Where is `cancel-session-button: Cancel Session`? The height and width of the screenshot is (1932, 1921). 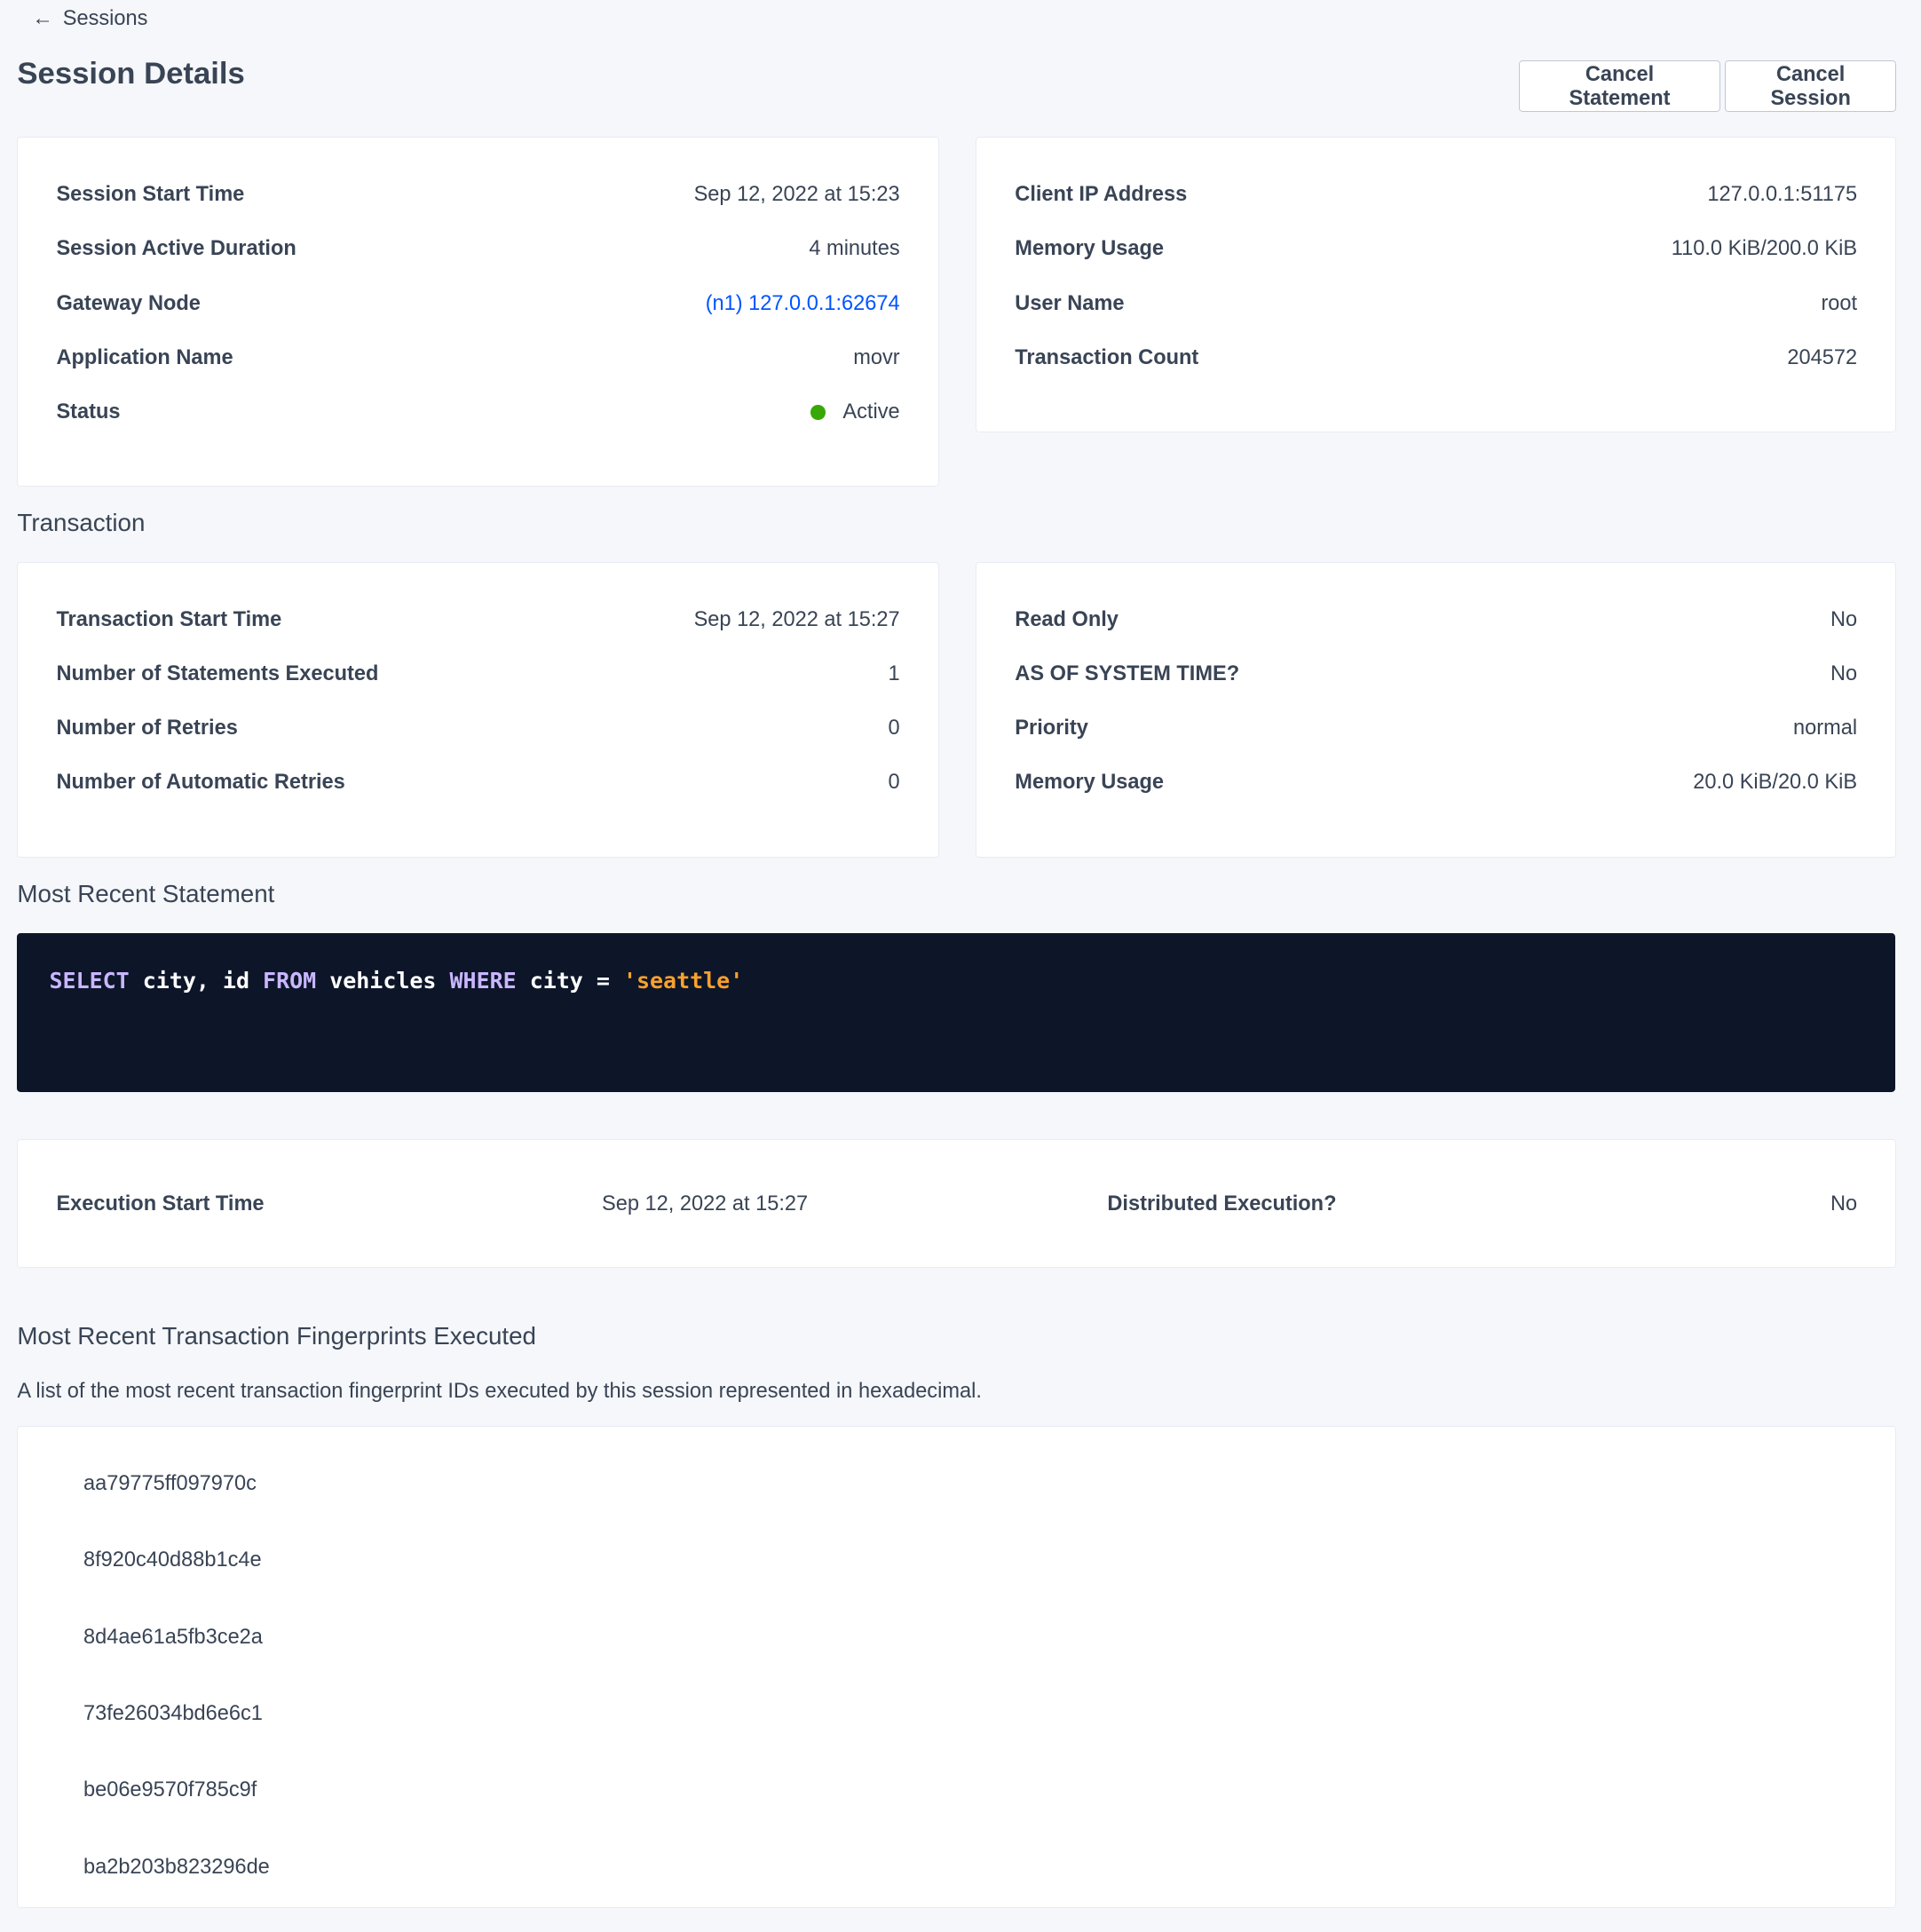 cancel-session-button: Cancel Session is located at coordinates (1811, 86).